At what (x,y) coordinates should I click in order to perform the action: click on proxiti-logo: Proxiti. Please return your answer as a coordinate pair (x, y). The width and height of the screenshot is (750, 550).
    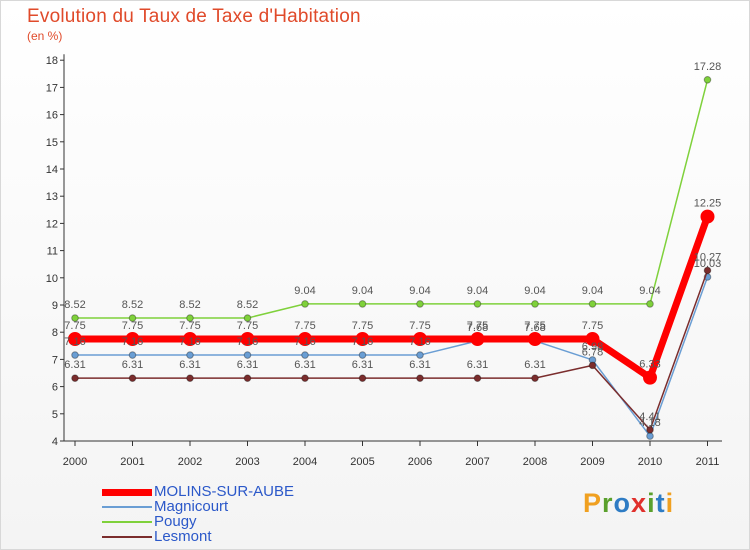
    Looking at the image, I should click on (628, 503).